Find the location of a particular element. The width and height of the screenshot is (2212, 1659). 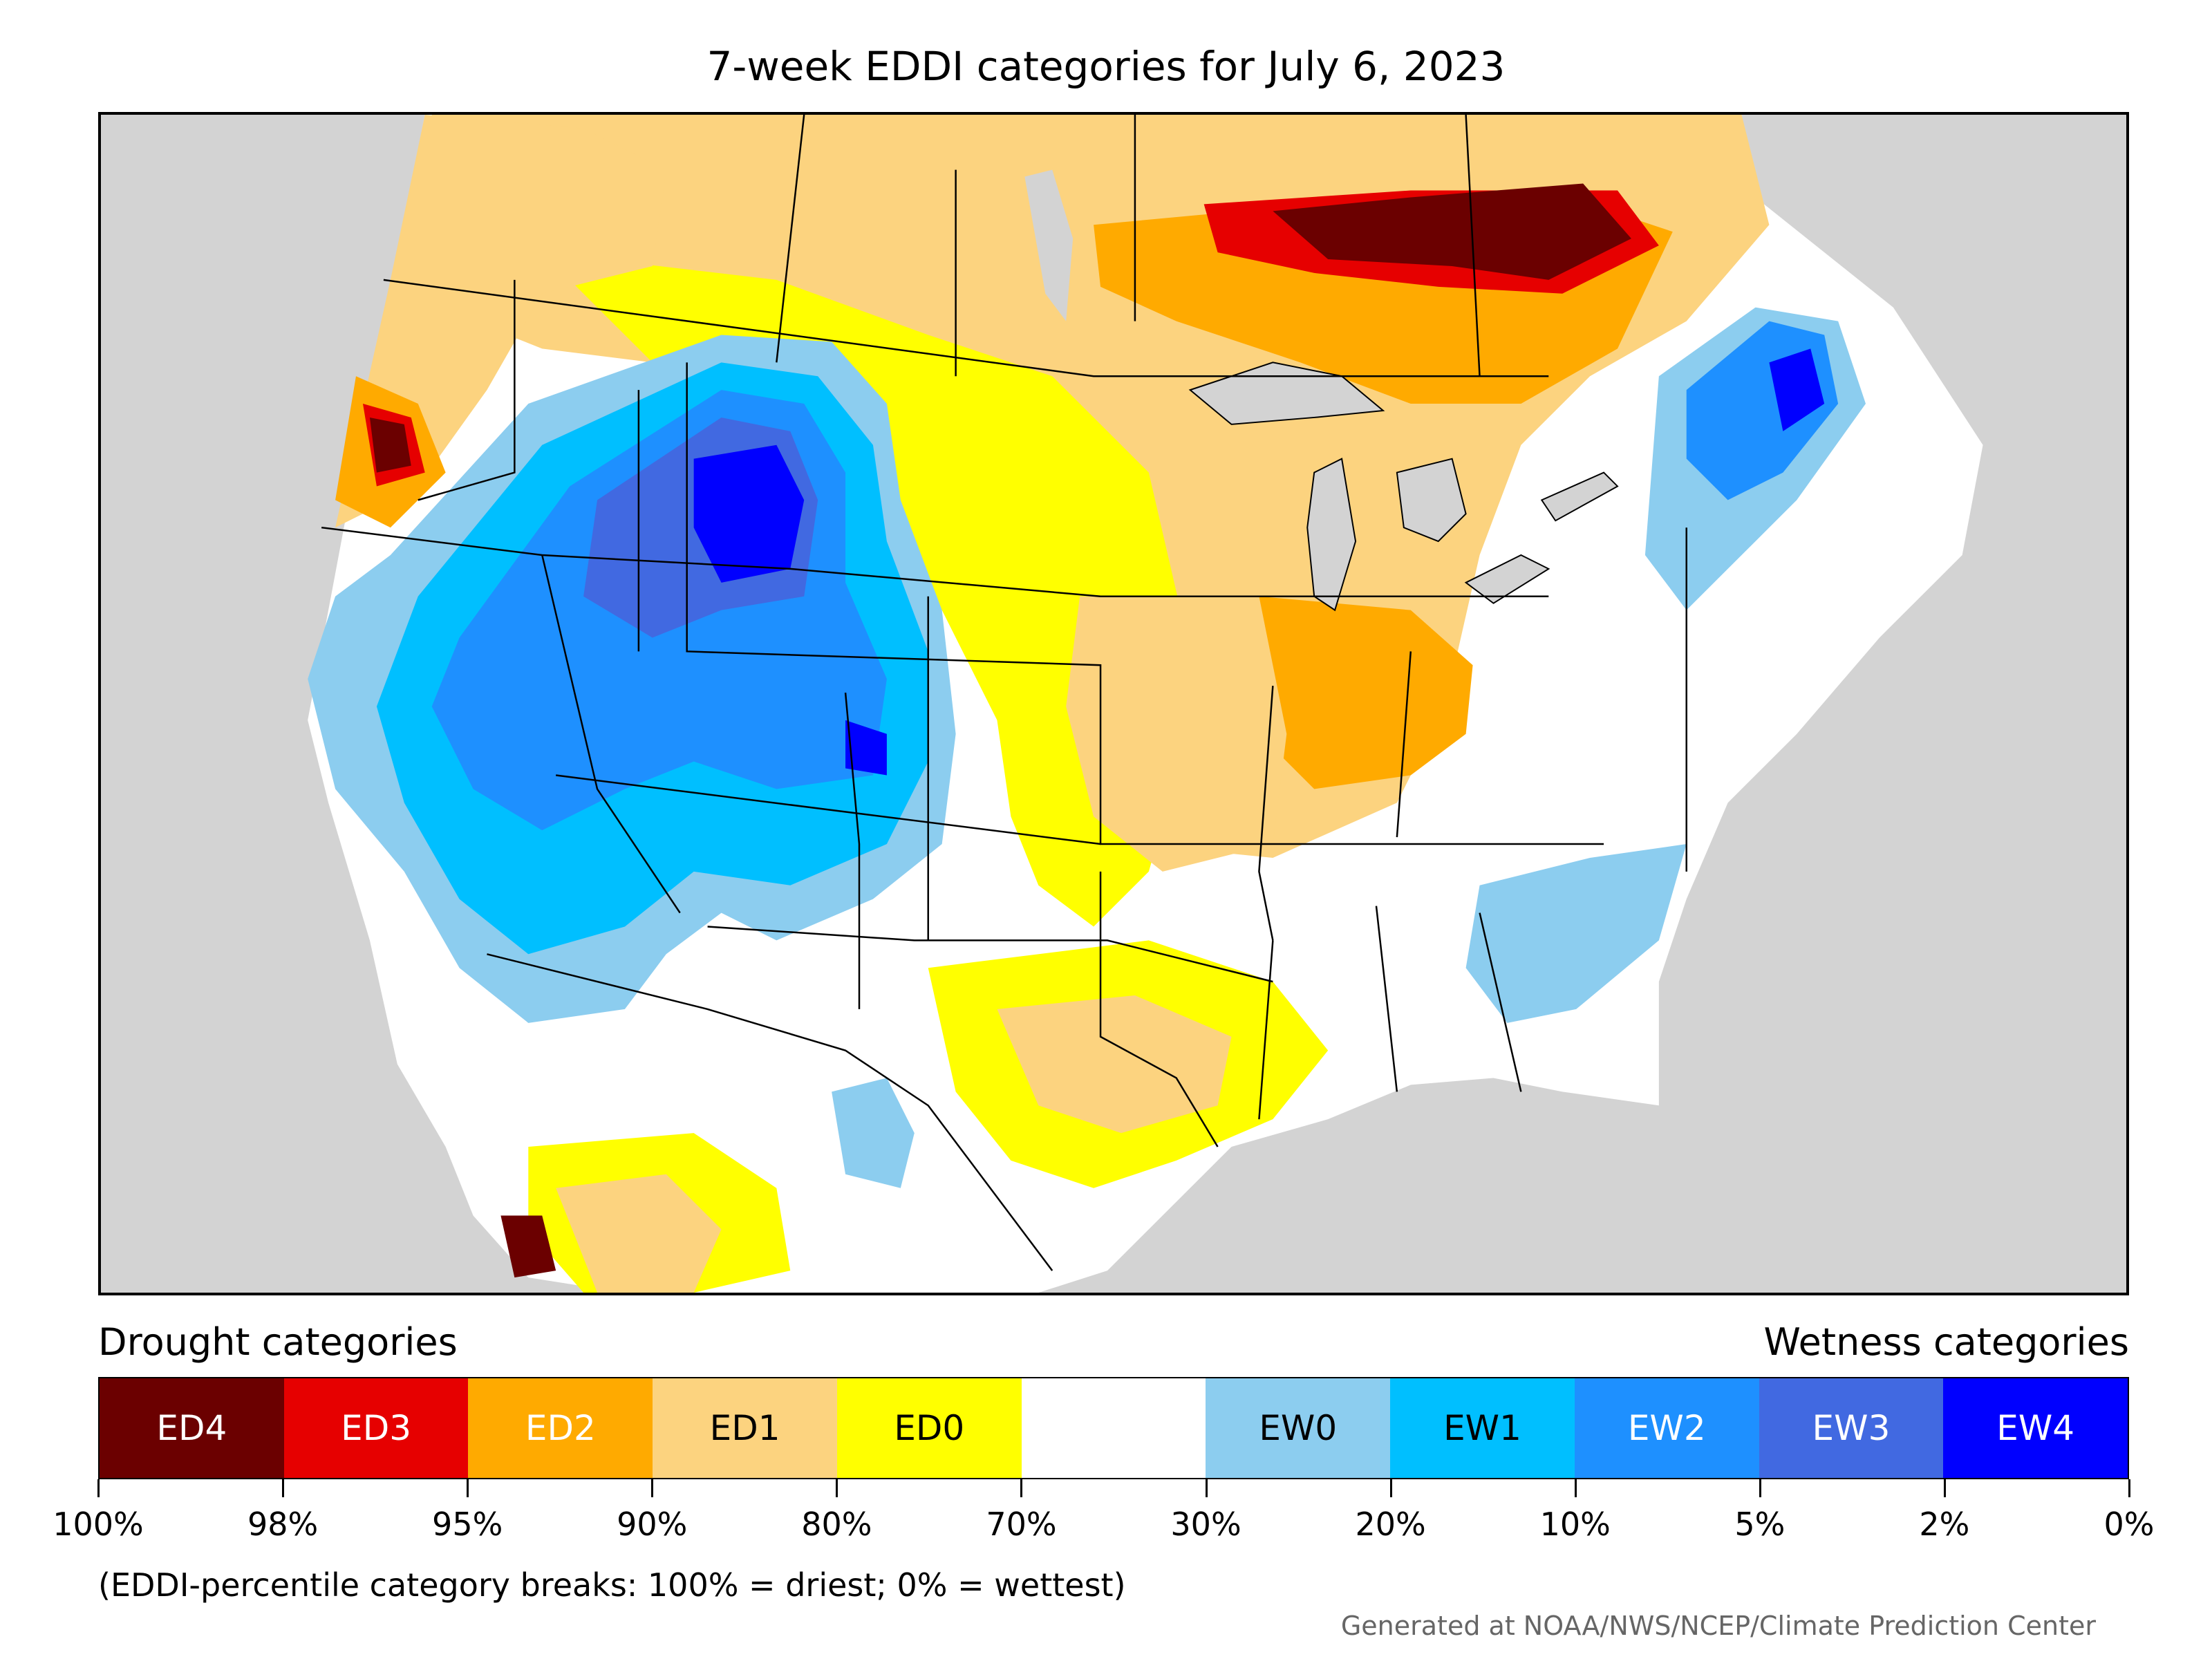

colorbar-tick-label: 98% is located at coordinates (283, 1525).